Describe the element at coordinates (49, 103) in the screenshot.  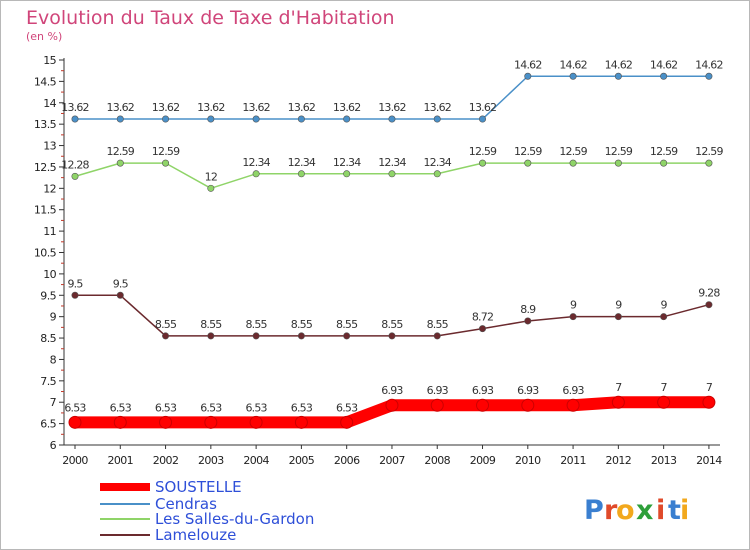
I see `y-tick-label: 14` at that location.